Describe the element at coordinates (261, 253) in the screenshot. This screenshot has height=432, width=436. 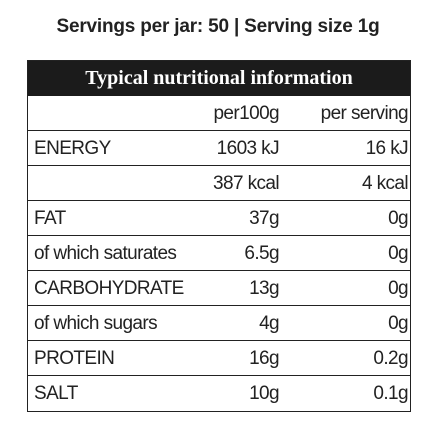
I see `per-100g-value: 6.5g` at that location.